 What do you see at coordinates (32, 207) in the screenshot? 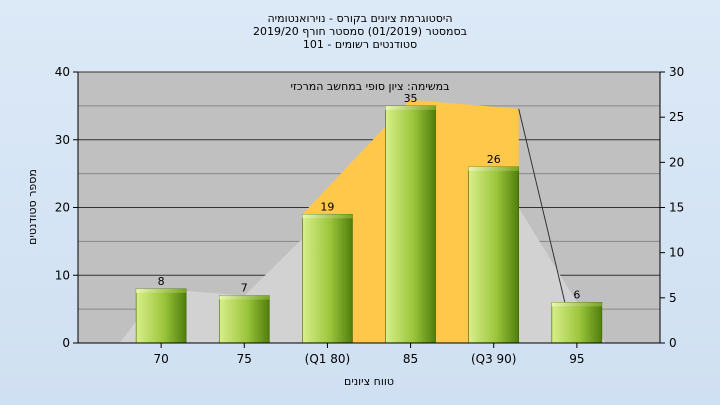
I see `y-axis-title: מספר סטודנטים` at bounding box center [32, 207].